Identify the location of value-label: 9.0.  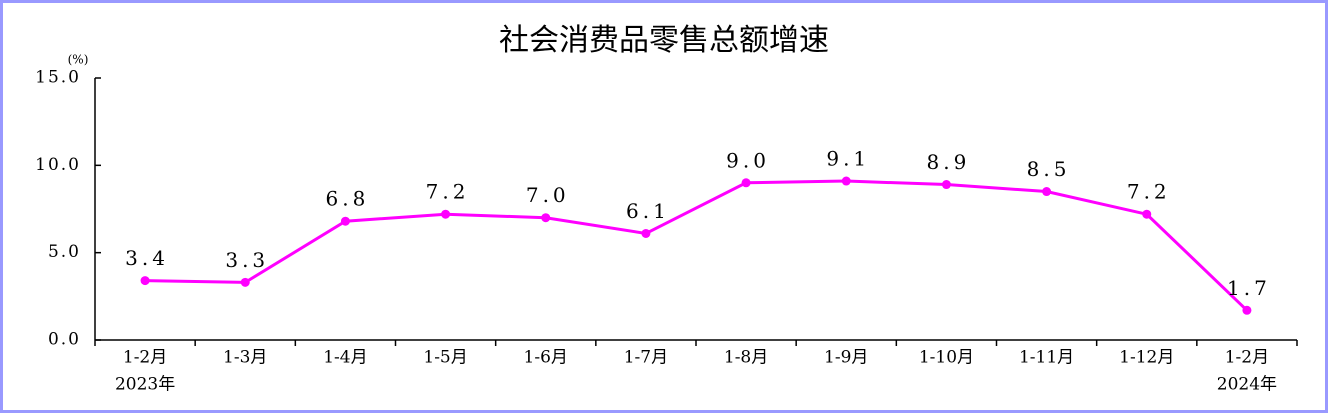
(748, 160).